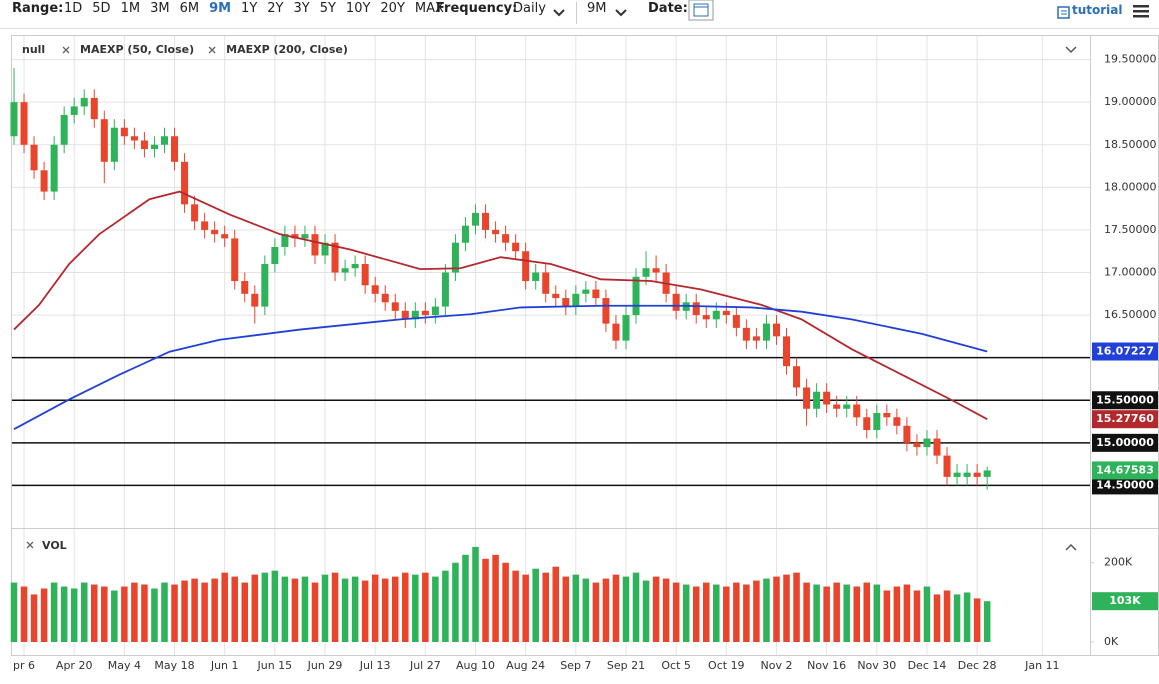 This screenshot has height=684, width=1159. Describe the element at coordinates (1125, 442) in the screenshot. I see `price-tag-label: 15.00000` at that location.